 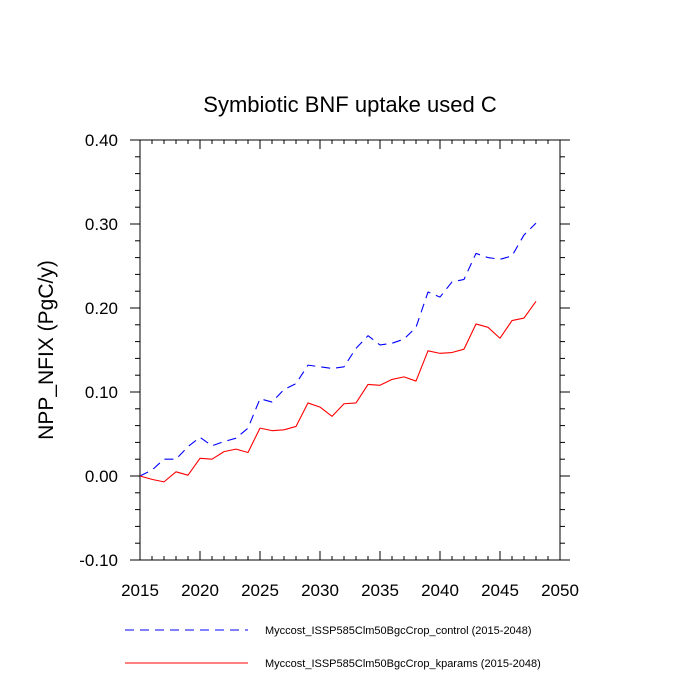 I want to click on y-tick-label: 0.30, so click(x=101, y=224).